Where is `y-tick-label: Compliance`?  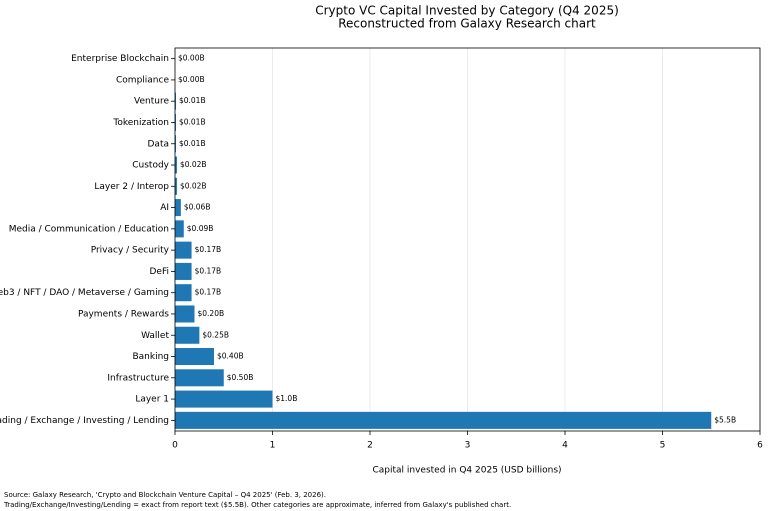 y-tick-label: Compliance is located at coordinates (142, 80).